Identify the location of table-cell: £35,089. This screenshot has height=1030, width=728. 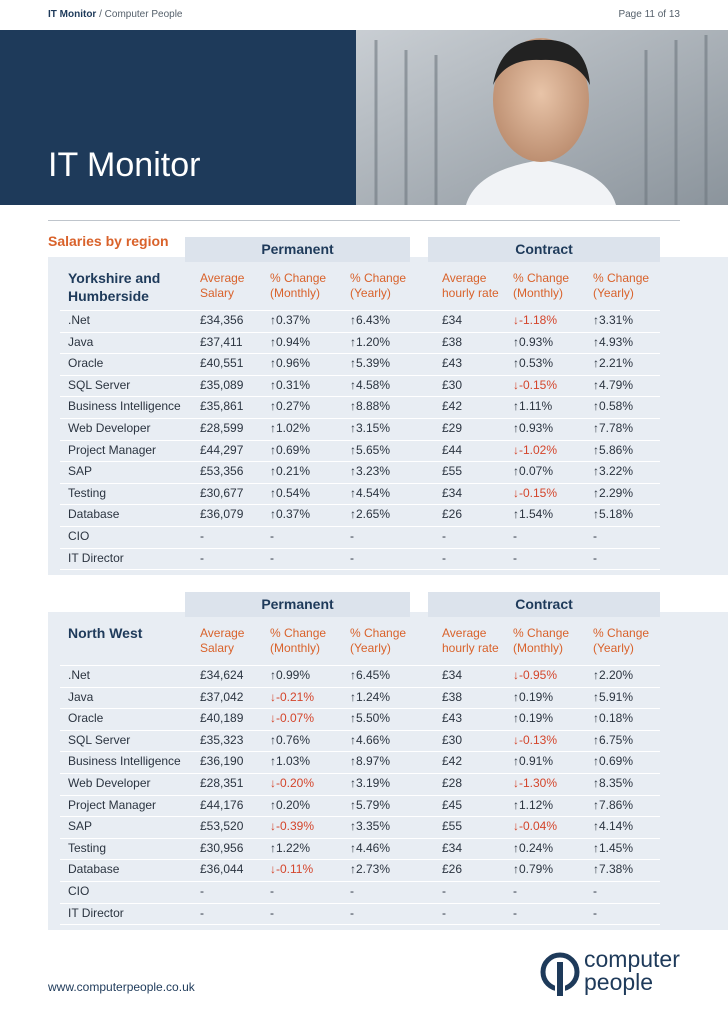
(222, 384).